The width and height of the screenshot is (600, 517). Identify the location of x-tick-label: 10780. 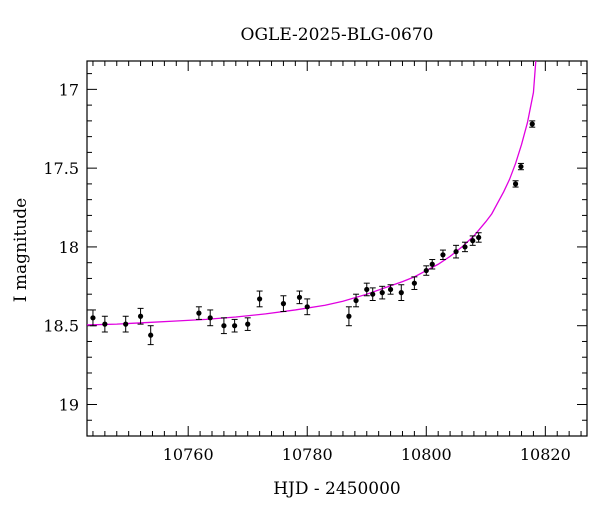
(307, 454).